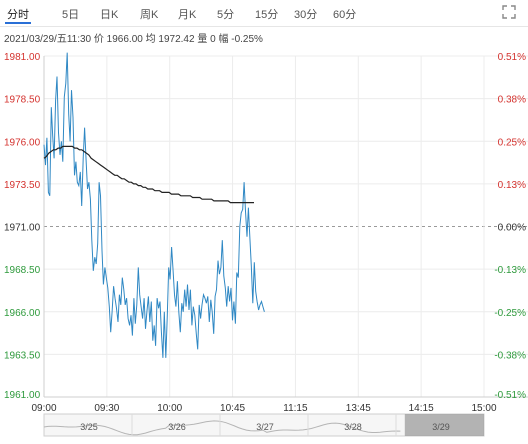 The image size is (528, 444). What do you see at coordinates (22, 142) in the screenshot?
I see `price-tick-label: 1976.00` at bounding box center [22, 142].